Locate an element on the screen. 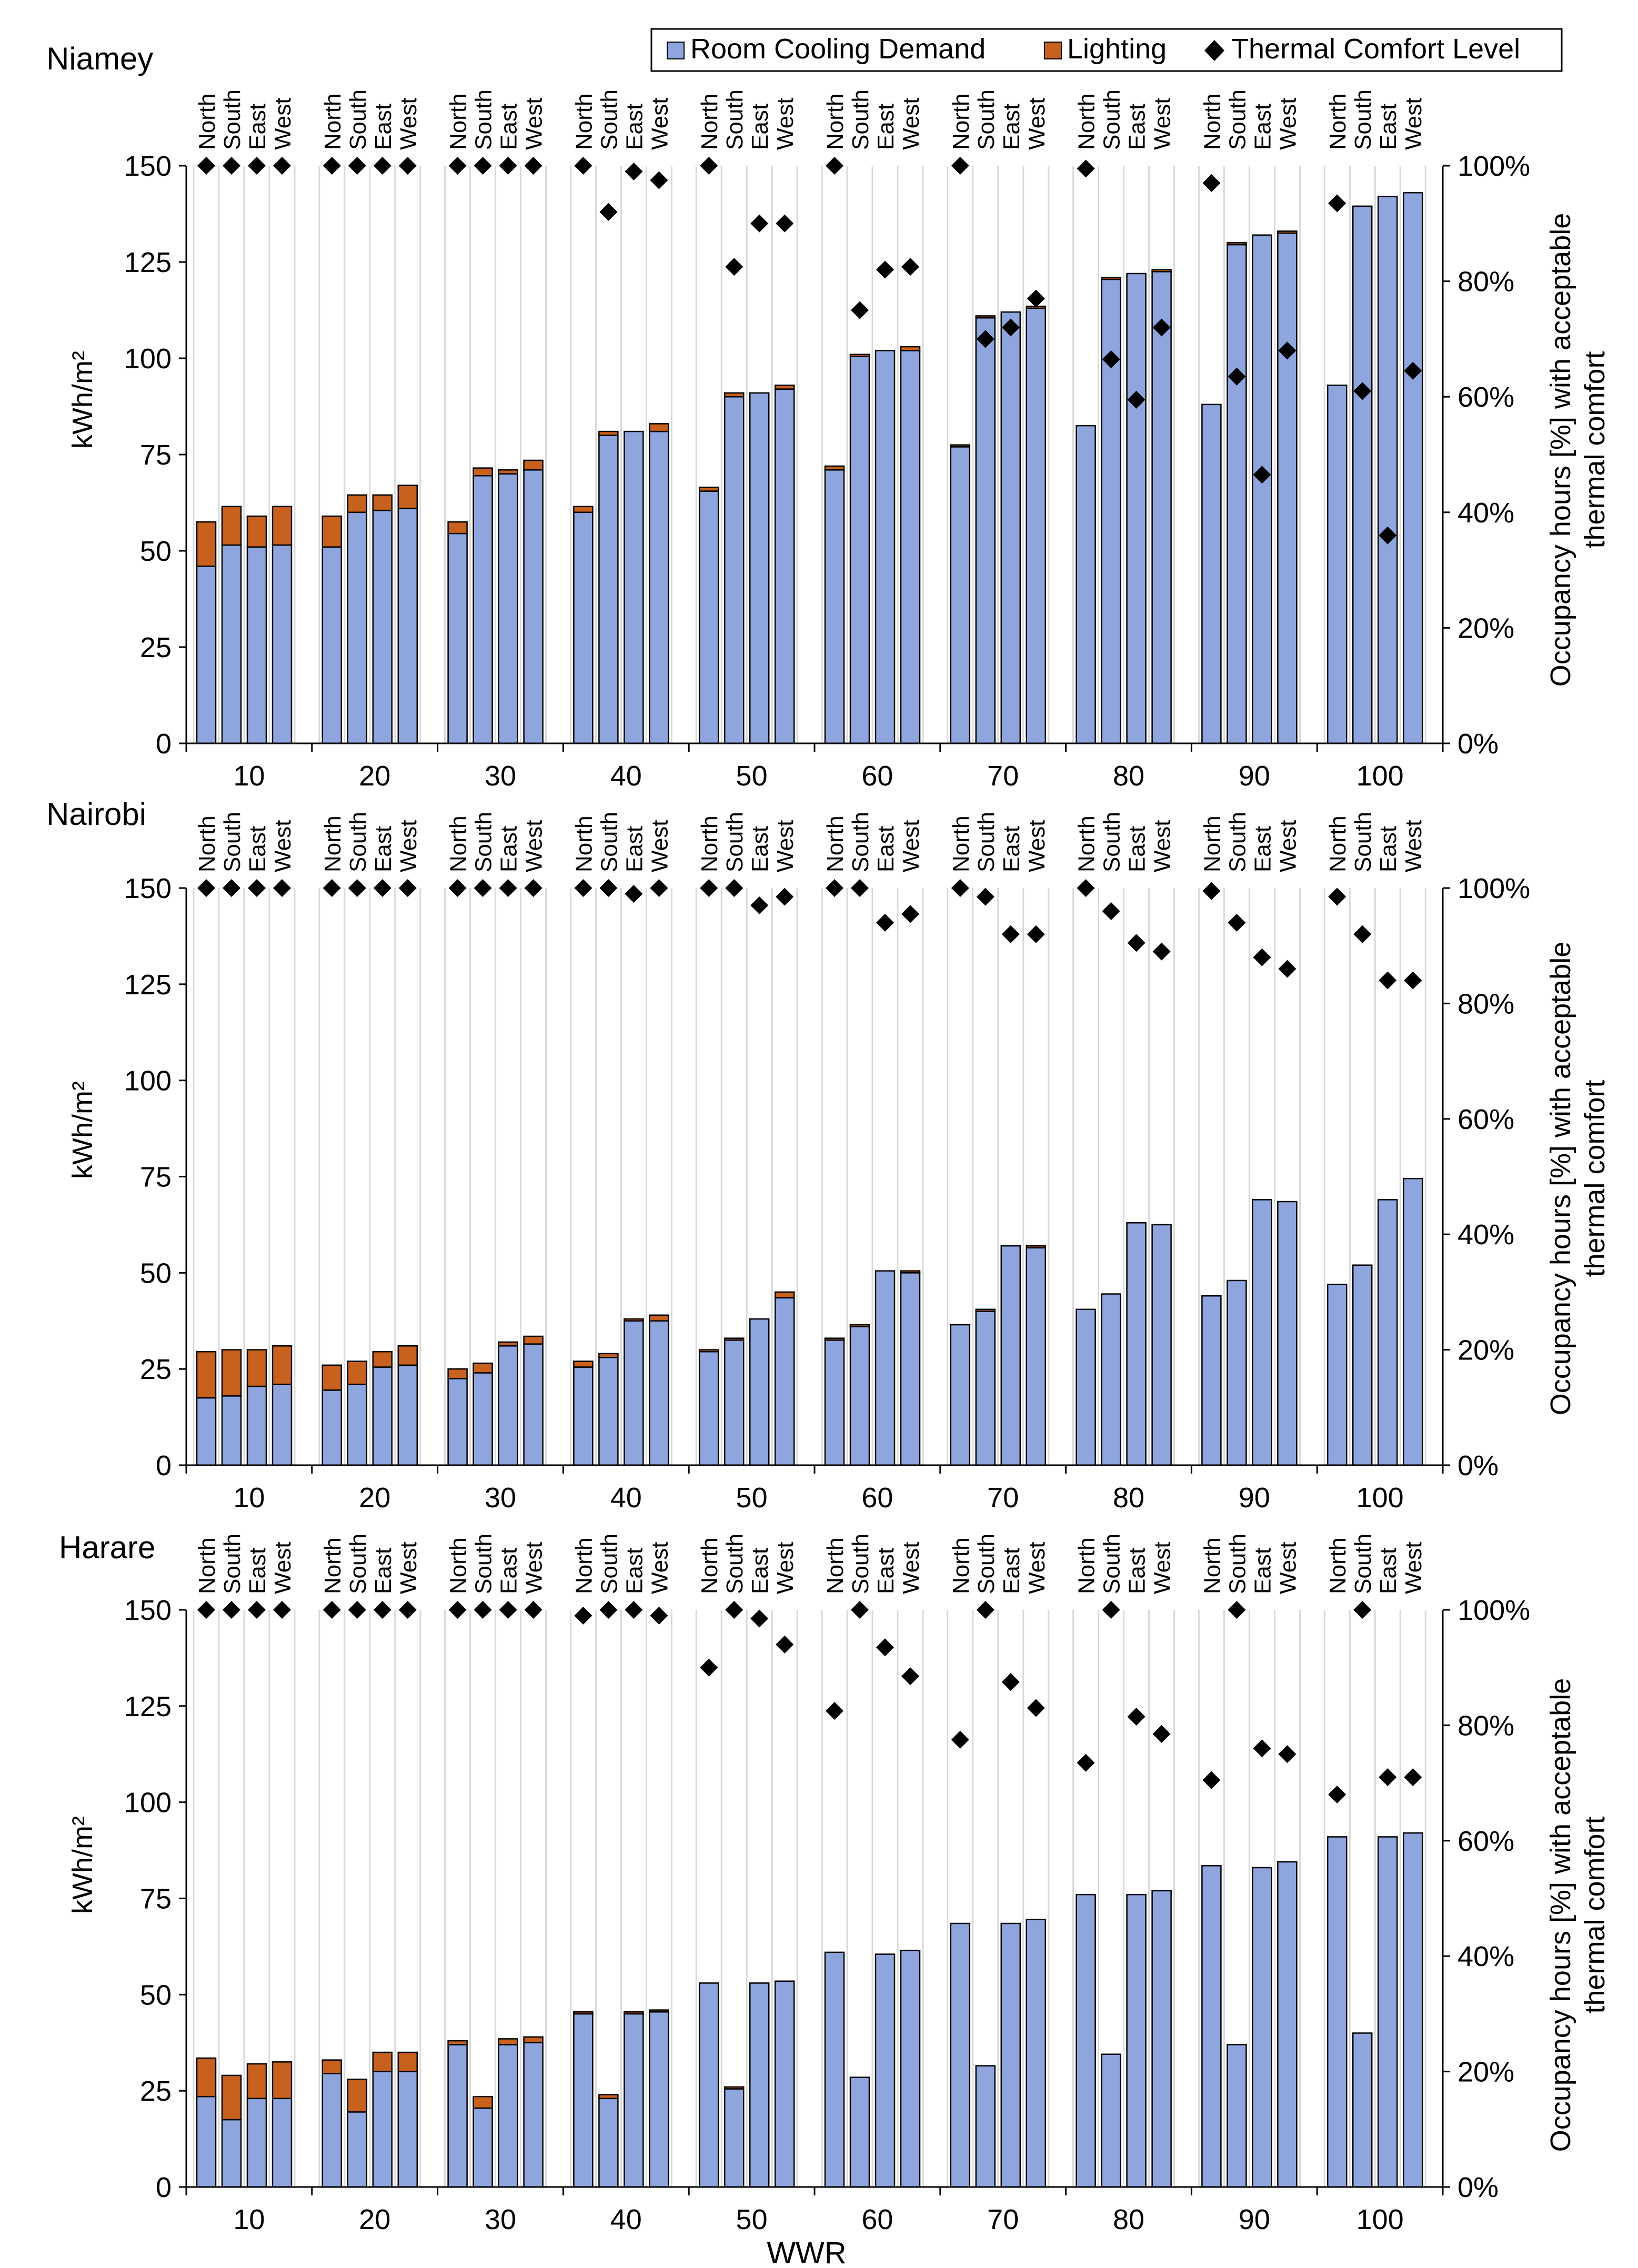 The image size is (1638, 2268). panel-title: Harare is located at coordinates (107, 1547).